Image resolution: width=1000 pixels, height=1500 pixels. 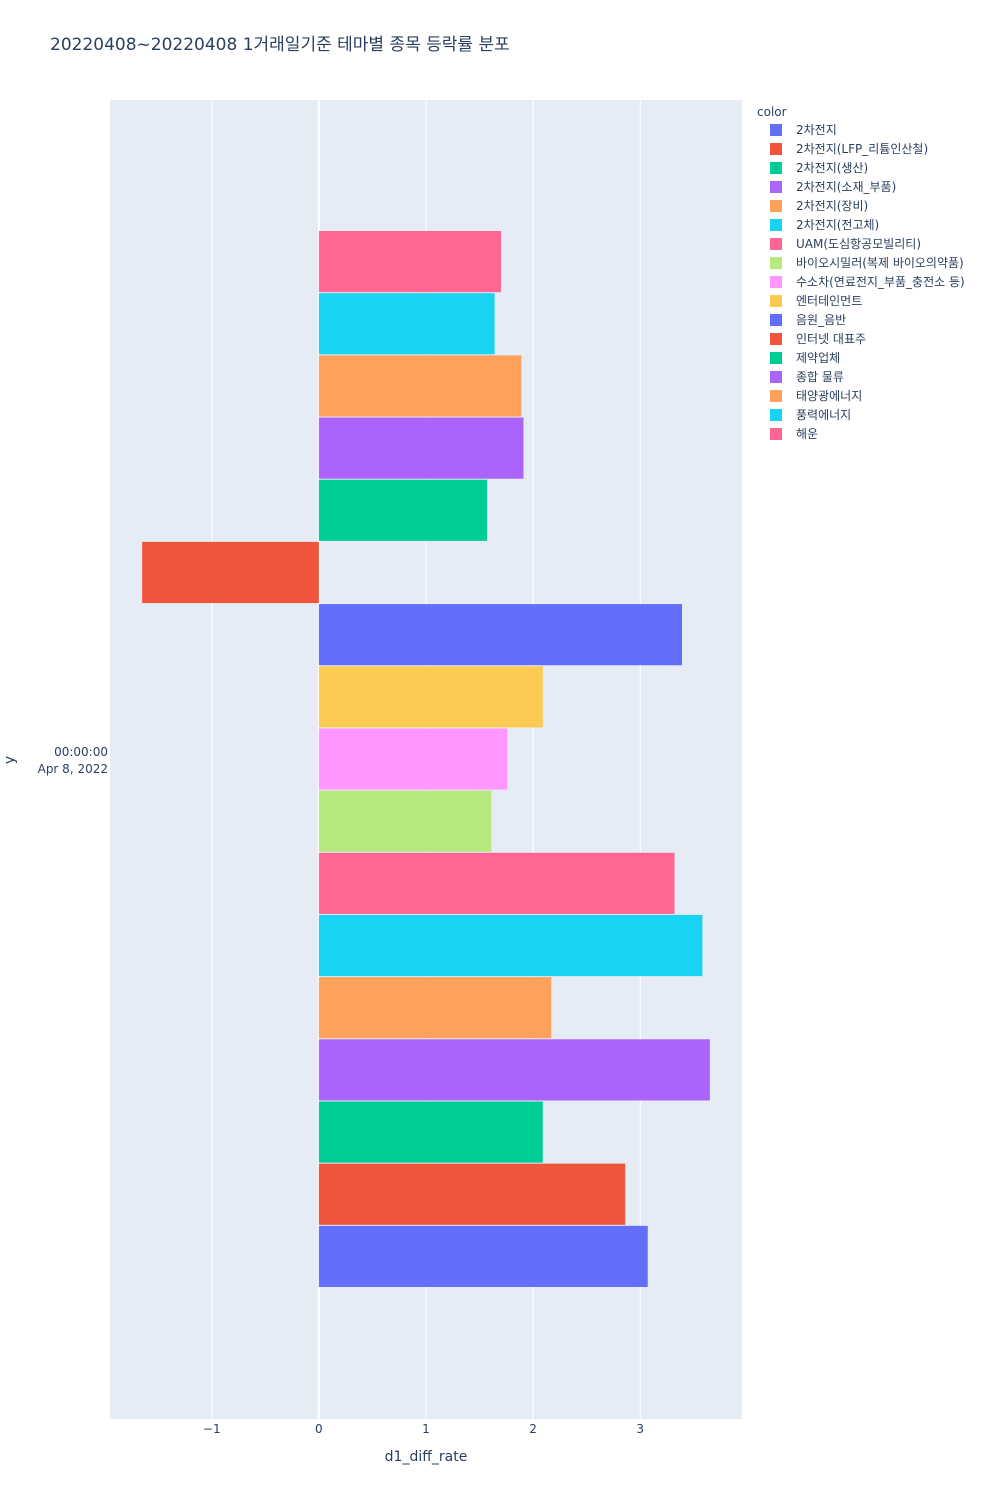 What do you see at coordinates (73, 769) in the screenshot?
I see `y-tick-label-date: Apr 8, 2022` at bounding box center [73, 769].